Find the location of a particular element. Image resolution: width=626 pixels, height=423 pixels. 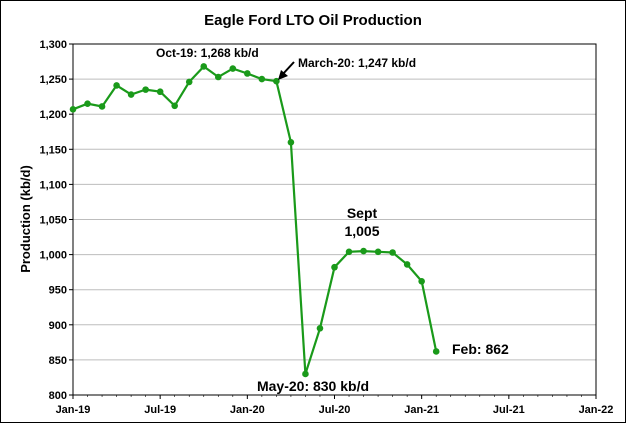

annotation-peak: Oct-19: 1,268 kb/d is located at coordinates (207, 53).